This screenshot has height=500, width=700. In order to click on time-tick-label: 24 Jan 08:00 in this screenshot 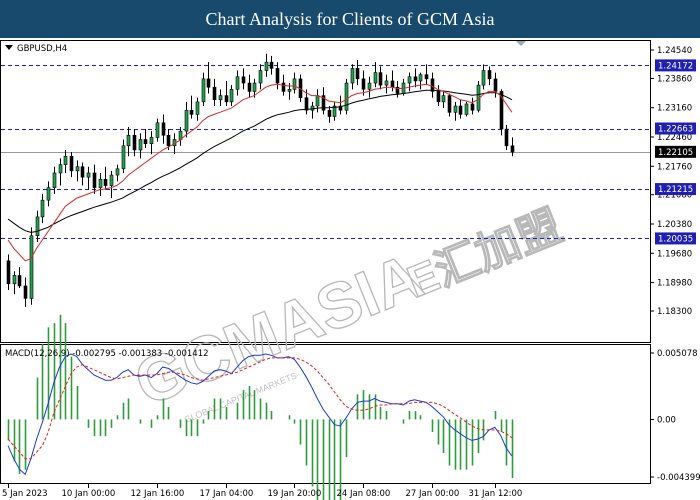, I will do `click(364, 494)`.